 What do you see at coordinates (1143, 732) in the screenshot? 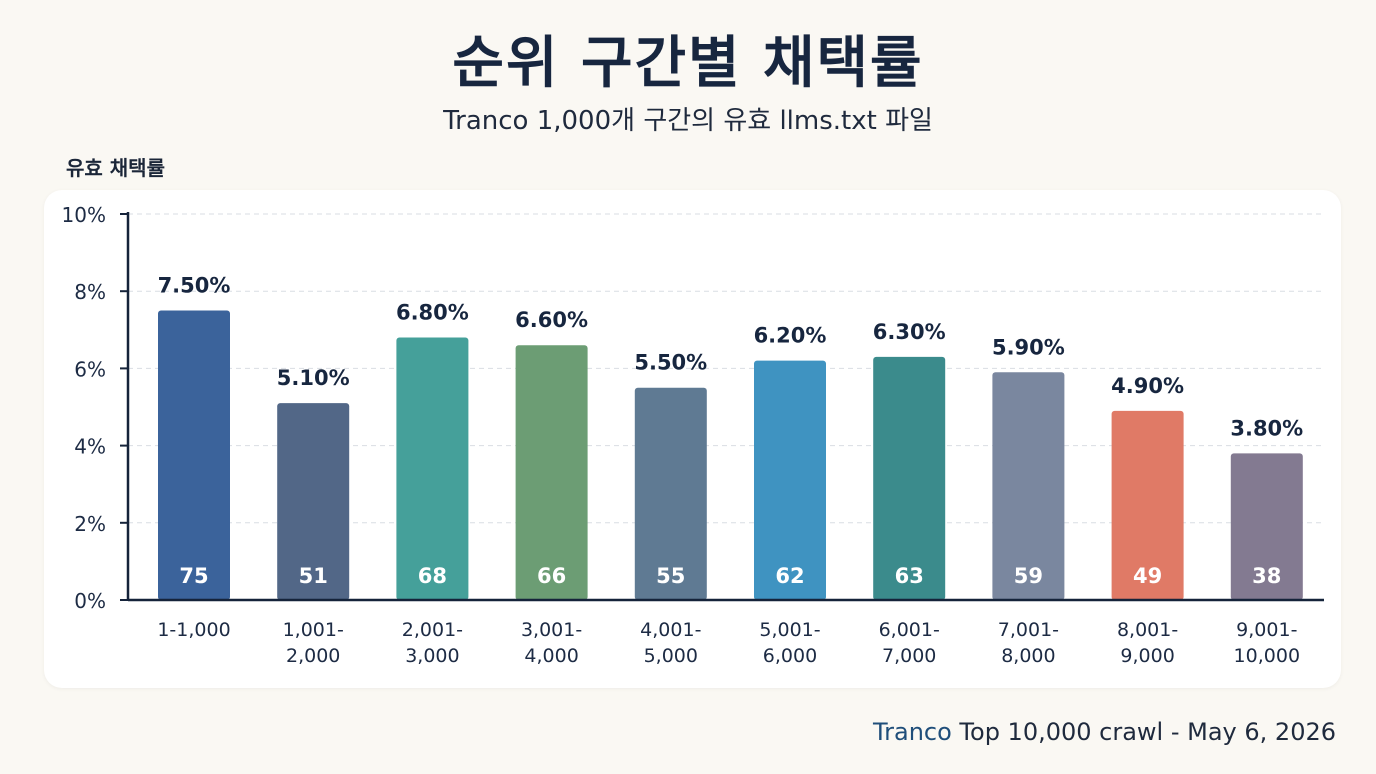
I see `footer-text: Top 10,000 crawl - May 6, 2026` at bounding box center [1143, 732].